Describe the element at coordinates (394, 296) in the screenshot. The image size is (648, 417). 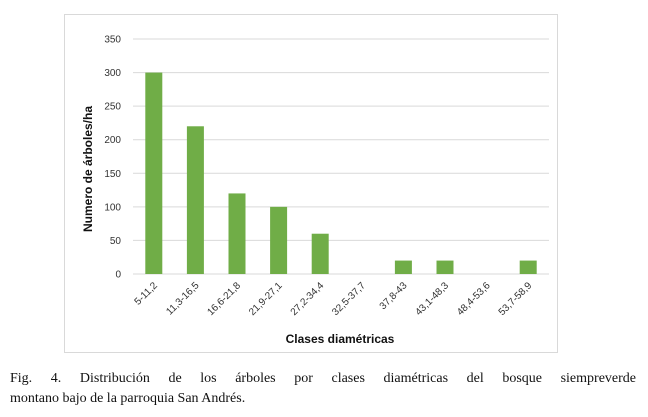
I see `x-tick-label: 37,8-43` at that location.